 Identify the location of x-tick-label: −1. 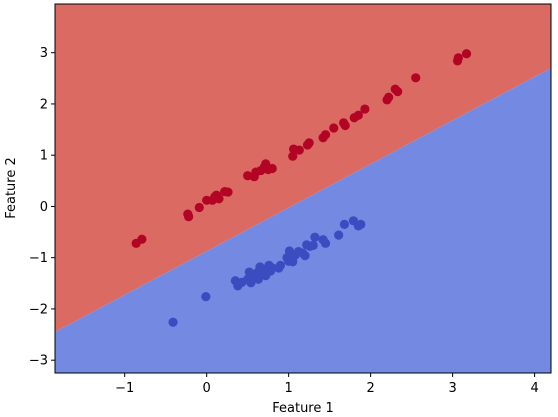
(124, 388).